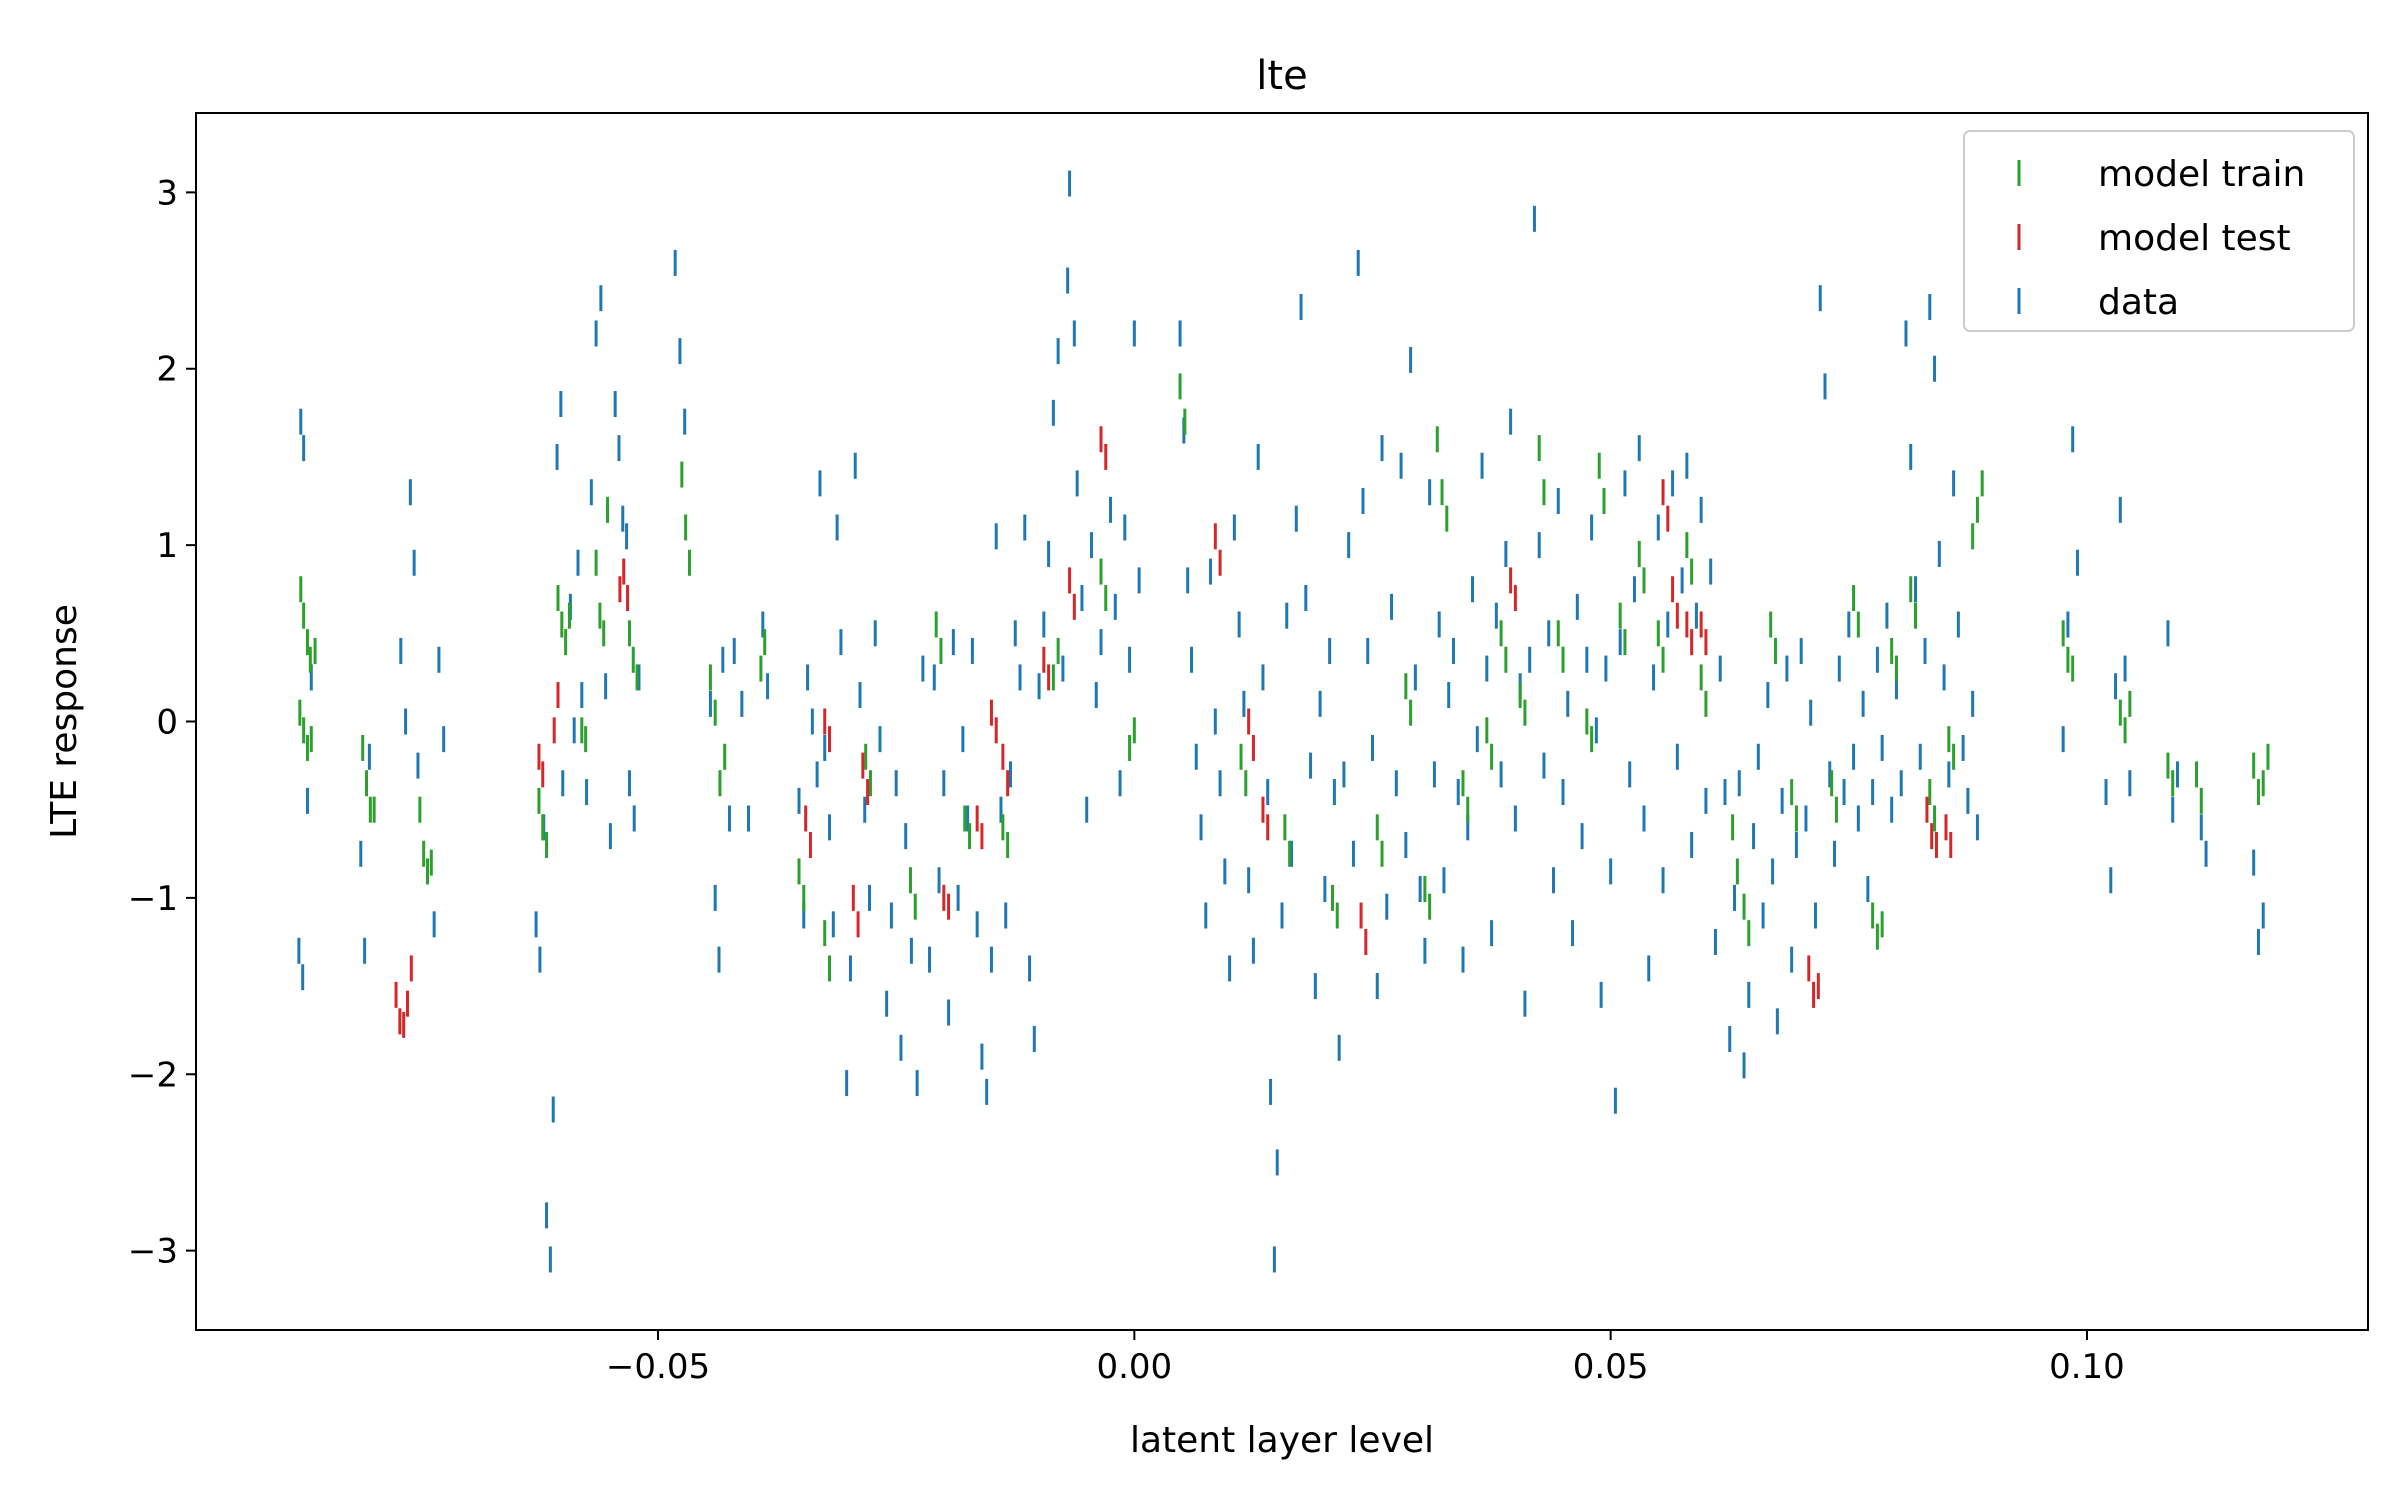  I want to click on legend: model train model test data, so click(2159, 231).